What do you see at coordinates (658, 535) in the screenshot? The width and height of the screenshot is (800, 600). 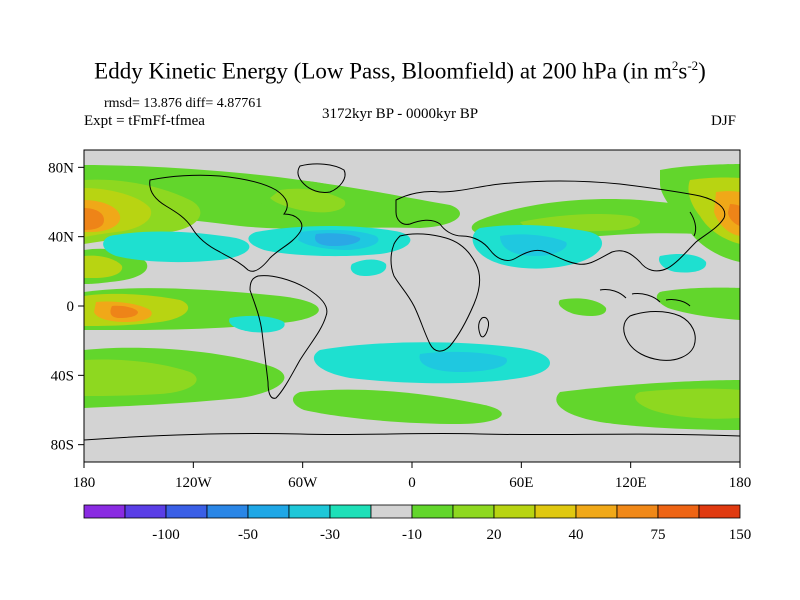 I see `colorbar-label: 75` at bounding box center [658, 535].